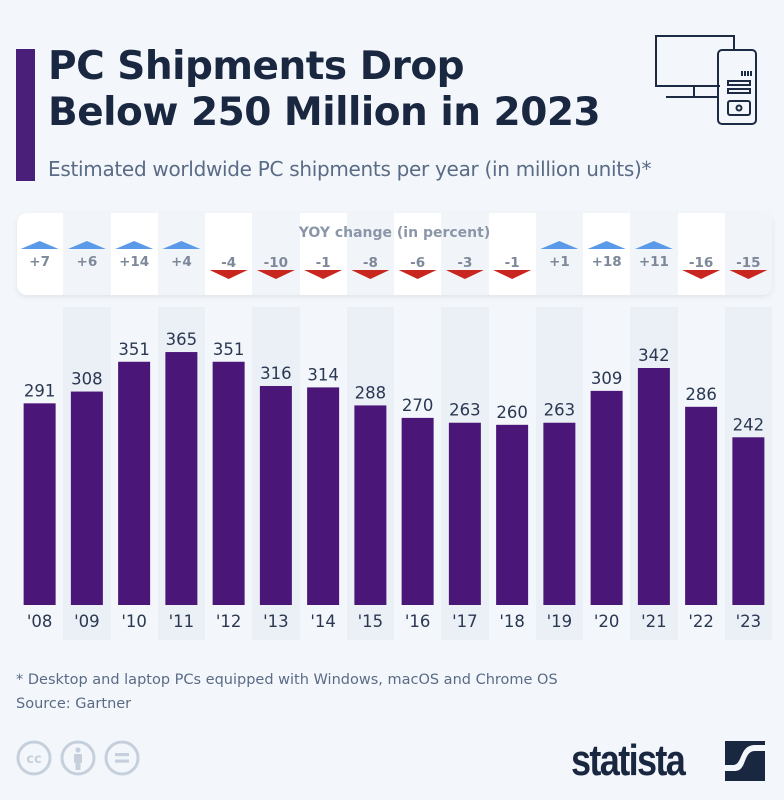 The width and height of the screenshot is (784, 800). What do you see at coordinates (324, 112) in the screenshot?
I see `title-line-2: Below 250 Million in 2023` at bounding box center [324, 112].